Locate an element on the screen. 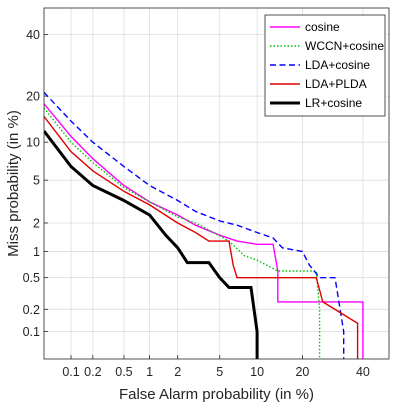 This screenshot has width=409, height=405. y-tick-label: 0.1 is located at coordinates (31, 332).